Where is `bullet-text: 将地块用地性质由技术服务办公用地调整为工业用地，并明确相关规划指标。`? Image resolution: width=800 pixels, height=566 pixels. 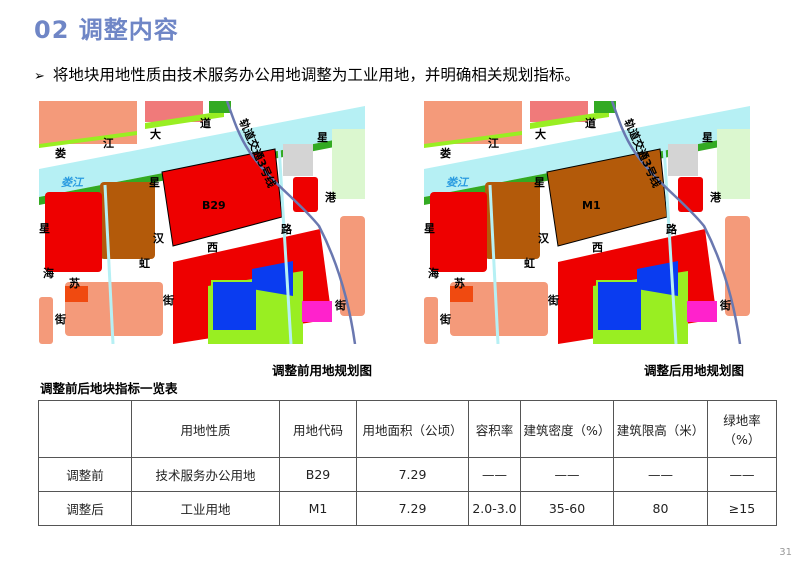 bullet-text: 将地块用地性质由技术服务办公用地调整为工业用地，并明确相关规划指标。 is located at coordinates (316, 75).